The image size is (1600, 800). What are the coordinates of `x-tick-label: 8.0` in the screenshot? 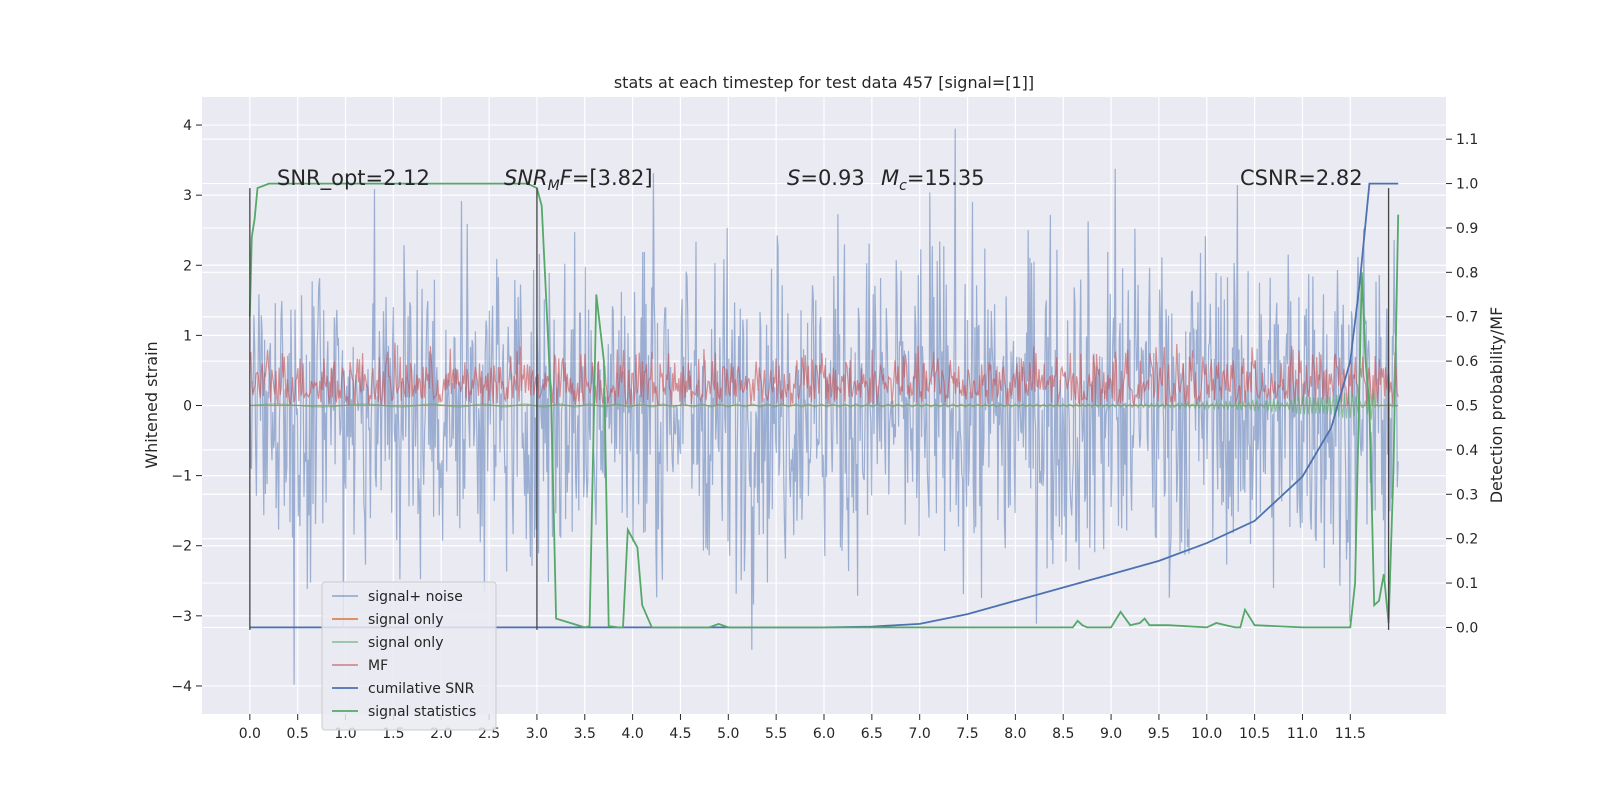 It's located at (1015, 734).